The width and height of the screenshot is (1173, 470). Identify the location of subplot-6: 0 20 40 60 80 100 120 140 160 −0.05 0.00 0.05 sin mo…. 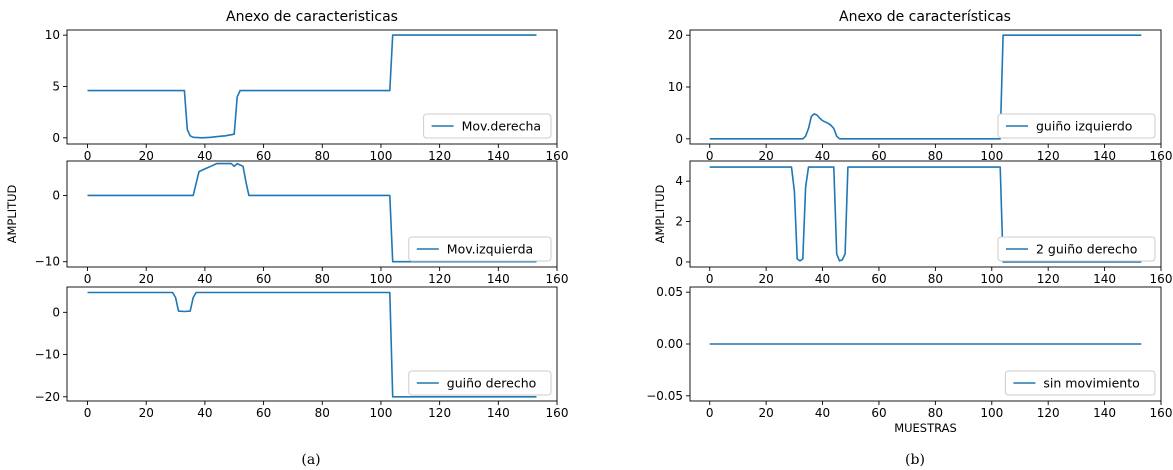
(909, 360).